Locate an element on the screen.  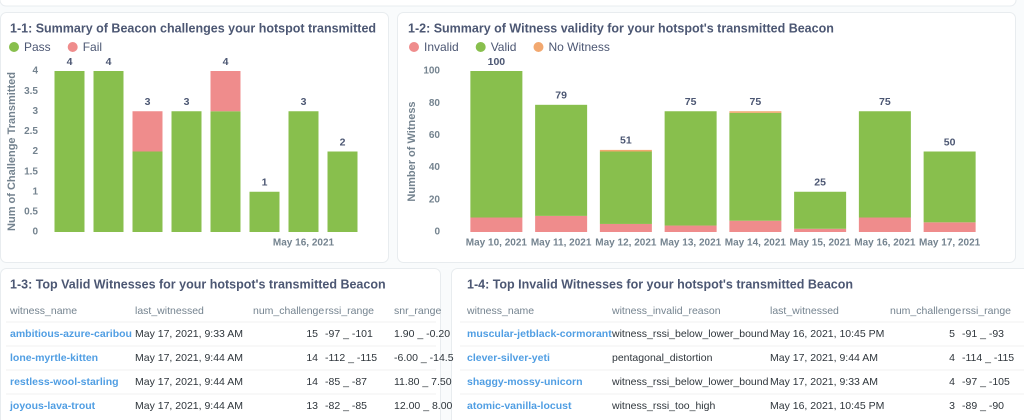
legend-label: Fail is located at coordinates (92, 47).